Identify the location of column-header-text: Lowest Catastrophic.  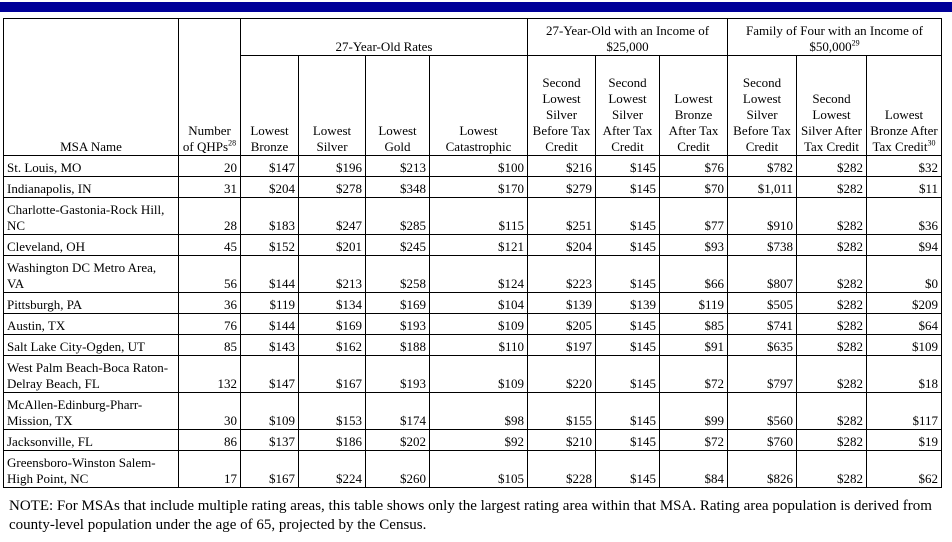
(478, 138).